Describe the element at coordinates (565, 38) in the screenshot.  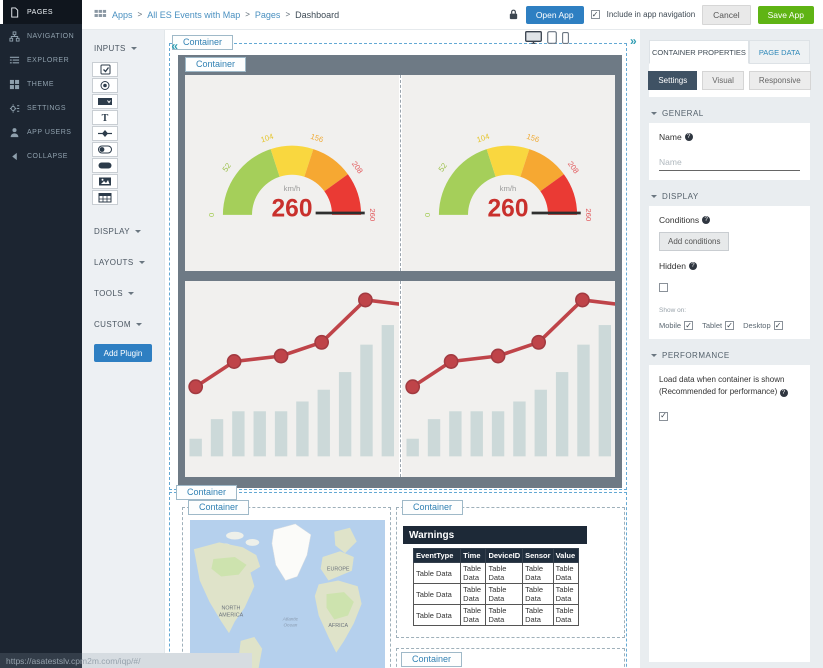
I see `mobile-preview-icon` at that location.